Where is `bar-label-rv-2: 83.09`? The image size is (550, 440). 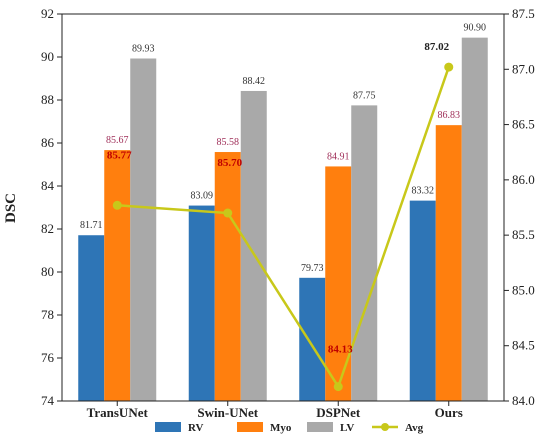
bar-label-rv-2: 83.09 is located at coordinates (202, 196).